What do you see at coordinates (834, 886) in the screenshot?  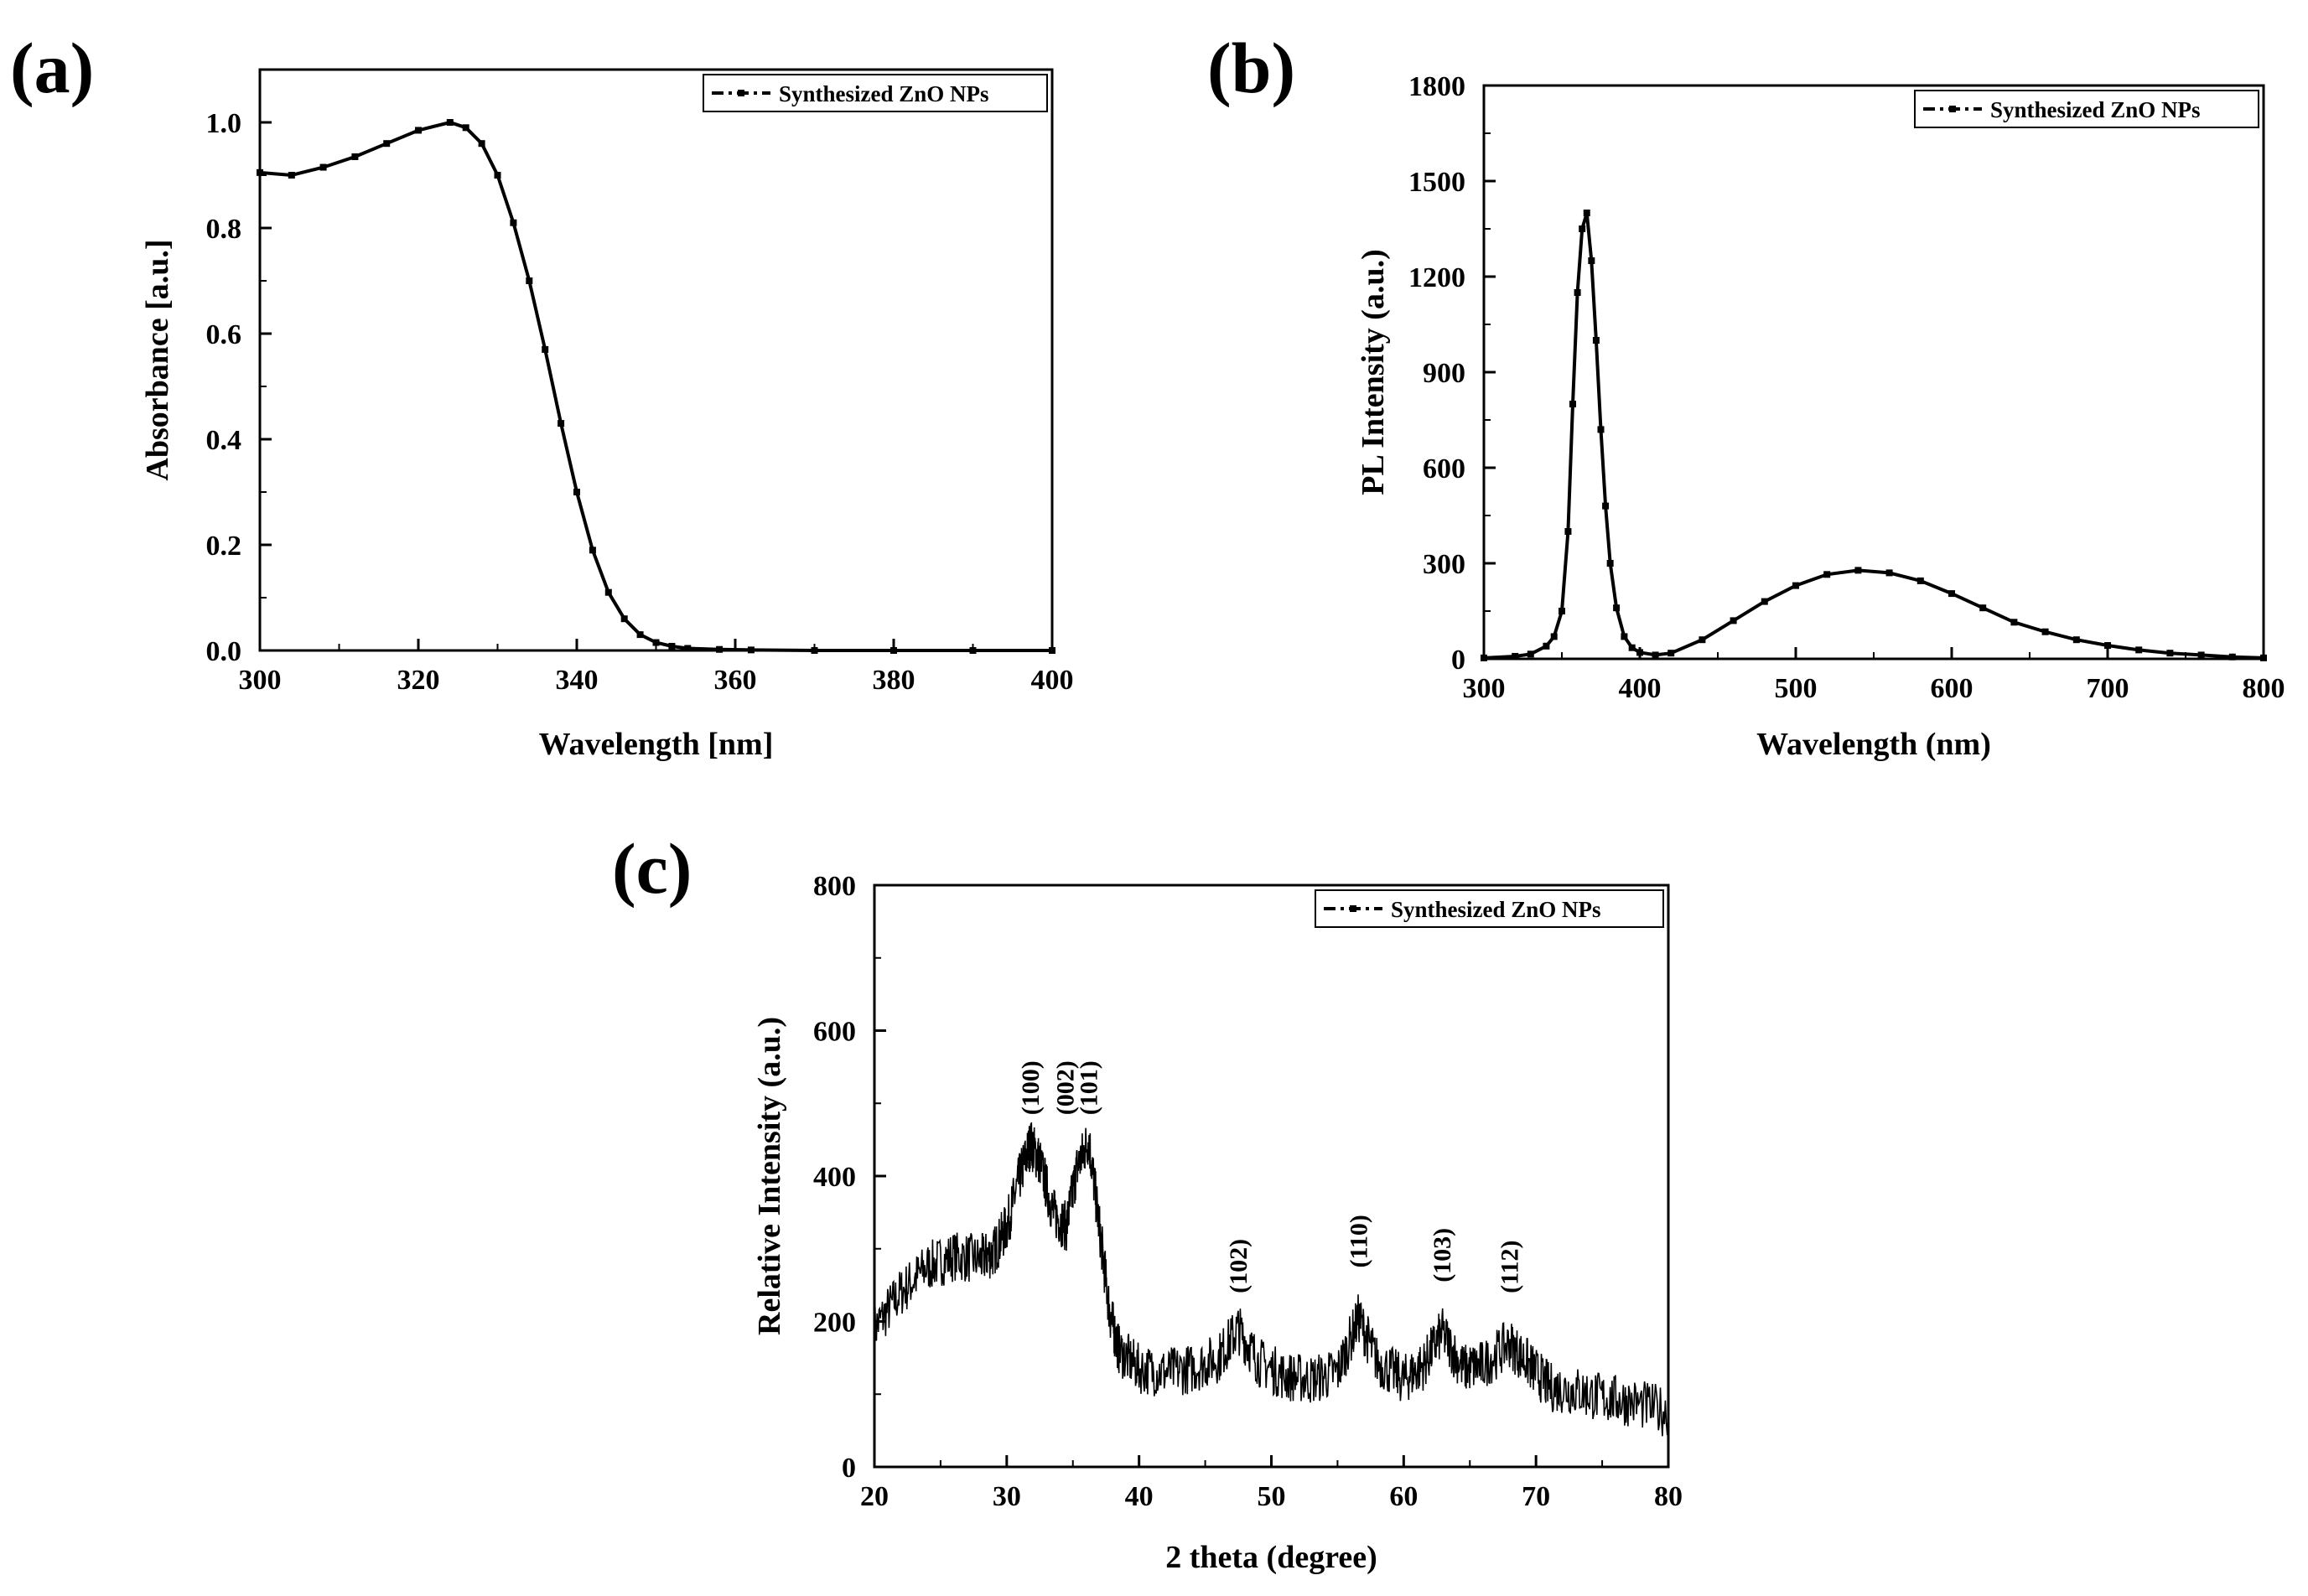 I see `y-tick-label: 800` at bounding box center [834, 886].